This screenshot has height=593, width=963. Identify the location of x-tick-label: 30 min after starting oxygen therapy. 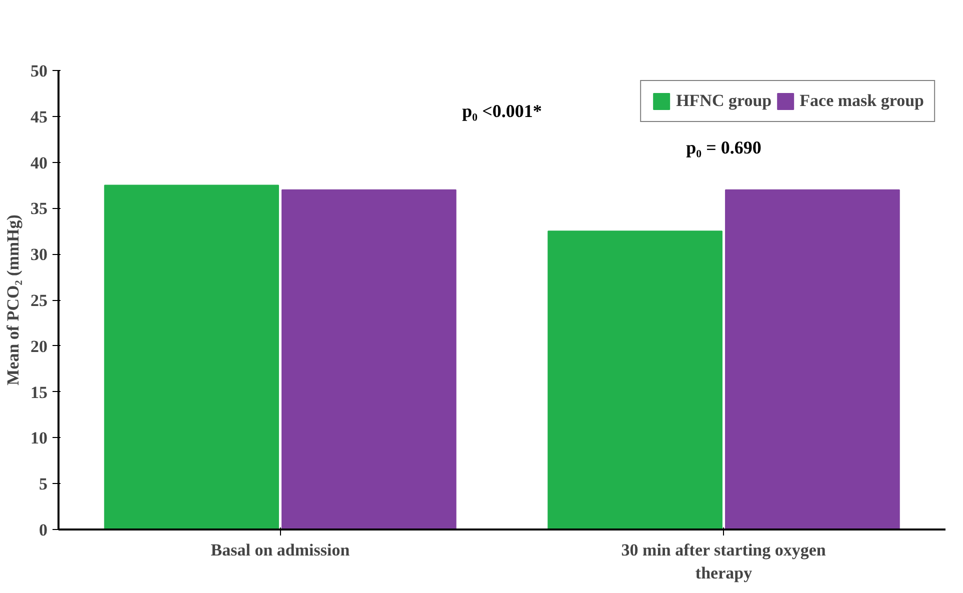
(723, 561).